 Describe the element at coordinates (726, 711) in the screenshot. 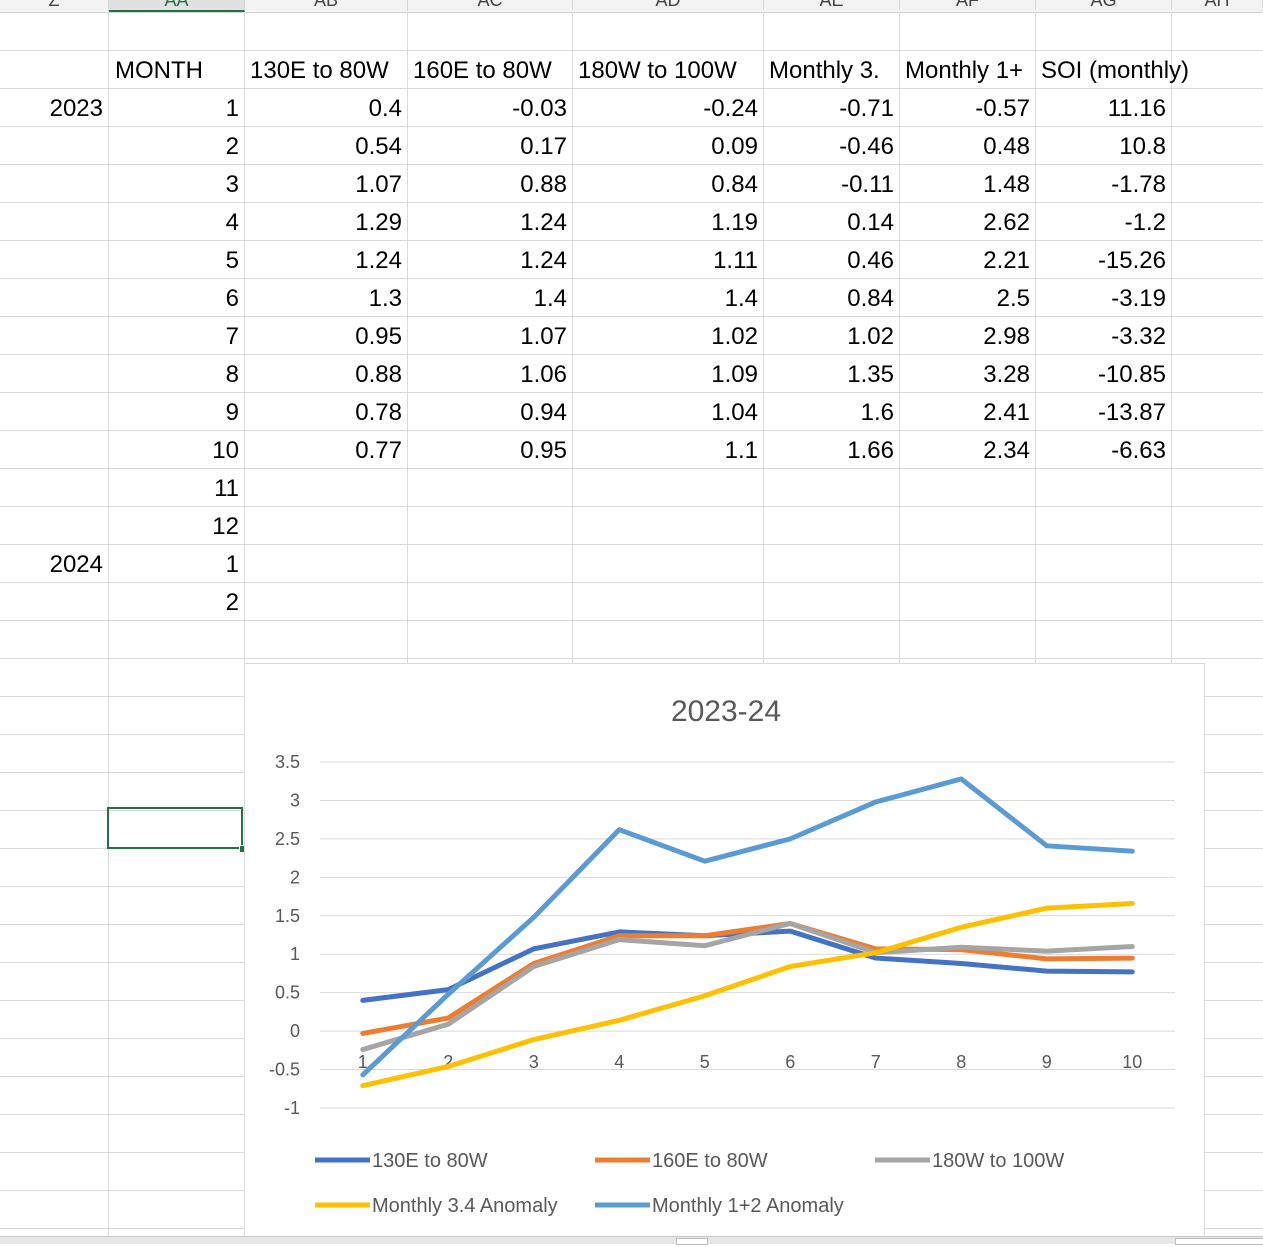

I see `chart-title: 2023-24` at that location.